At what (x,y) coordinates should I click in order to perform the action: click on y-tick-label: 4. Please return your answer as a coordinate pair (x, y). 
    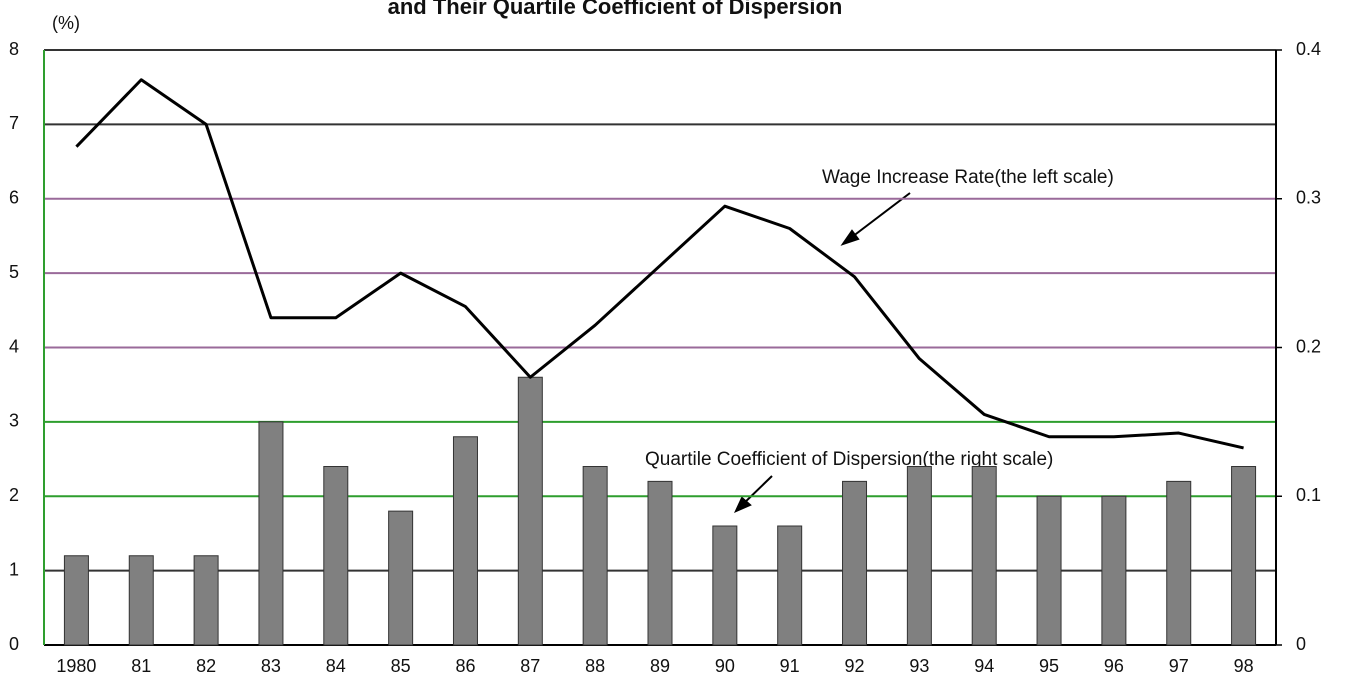
    Looking at the image, I should click on (14, 346).